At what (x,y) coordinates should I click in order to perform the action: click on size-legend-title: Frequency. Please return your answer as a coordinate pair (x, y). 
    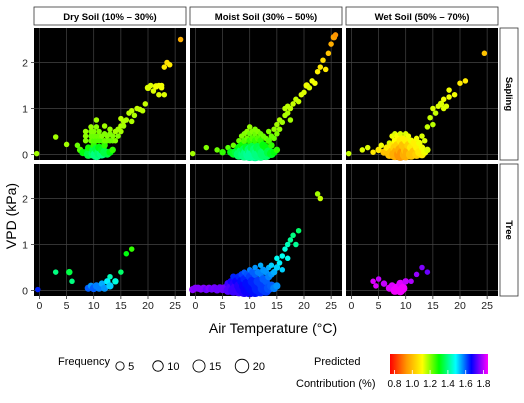
    Looking at the image, I should click on (84, 362).